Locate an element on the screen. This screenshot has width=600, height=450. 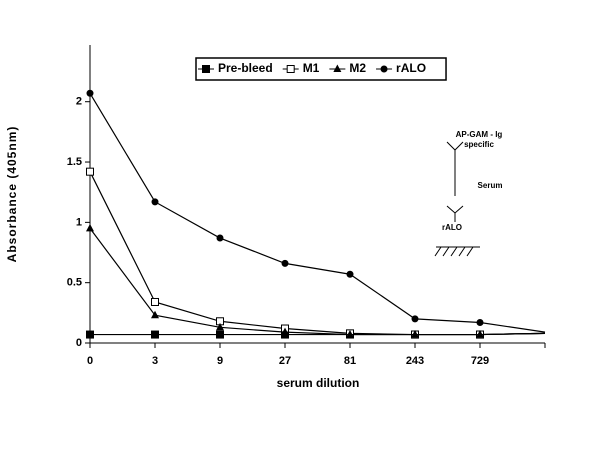
schematic is located at coordinates (457, 199).